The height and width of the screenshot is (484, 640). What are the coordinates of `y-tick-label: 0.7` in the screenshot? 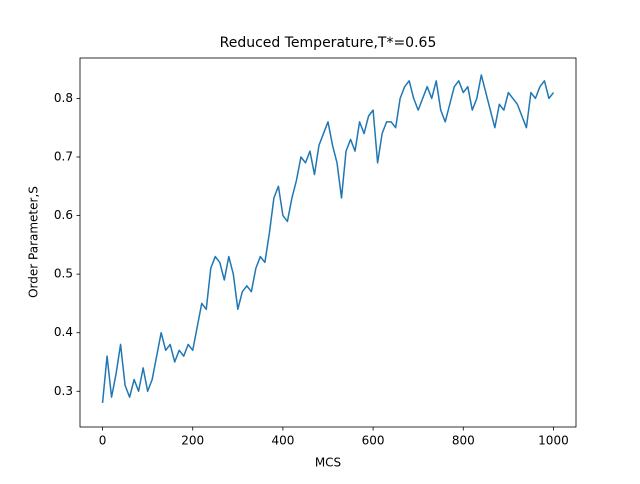 It's located at (63, 156).